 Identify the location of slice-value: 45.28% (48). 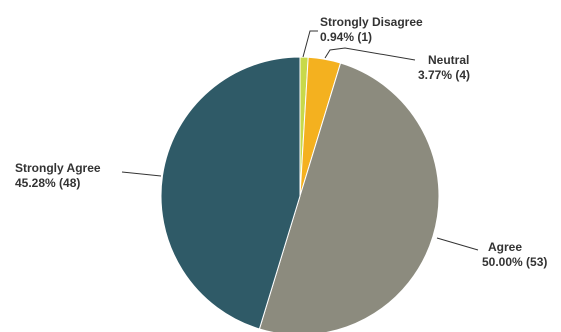
(47, 183).